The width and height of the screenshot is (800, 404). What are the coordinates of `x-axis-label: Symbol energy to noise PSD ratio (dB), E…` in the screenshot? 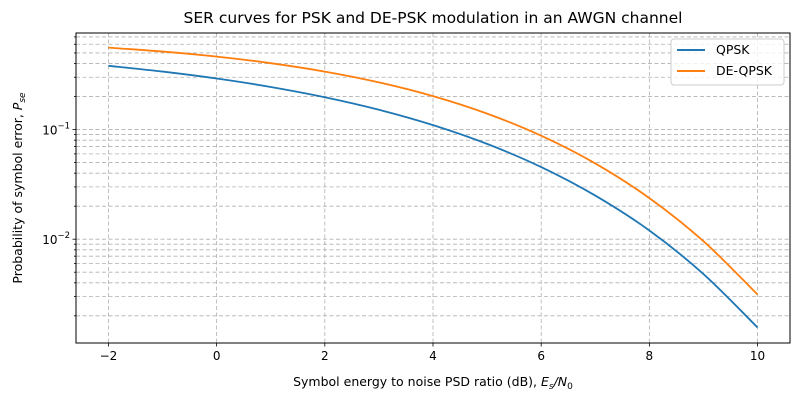 It's located at (433, 383).